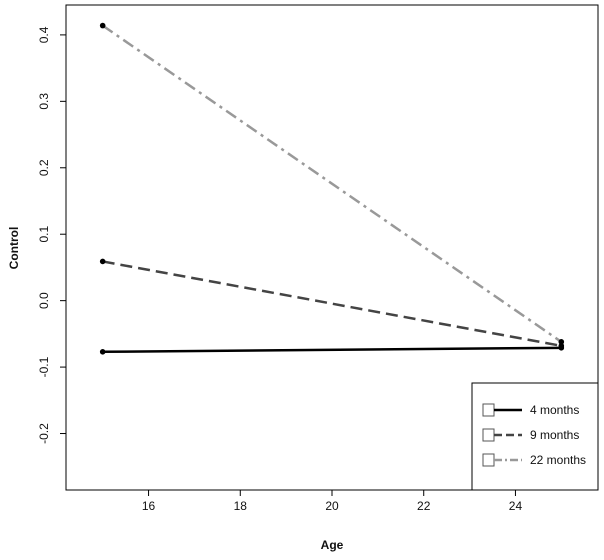 The width and height of the screenshot is (604, 560). I want to click on y-tick-label: 0.3, so click(44, 101).